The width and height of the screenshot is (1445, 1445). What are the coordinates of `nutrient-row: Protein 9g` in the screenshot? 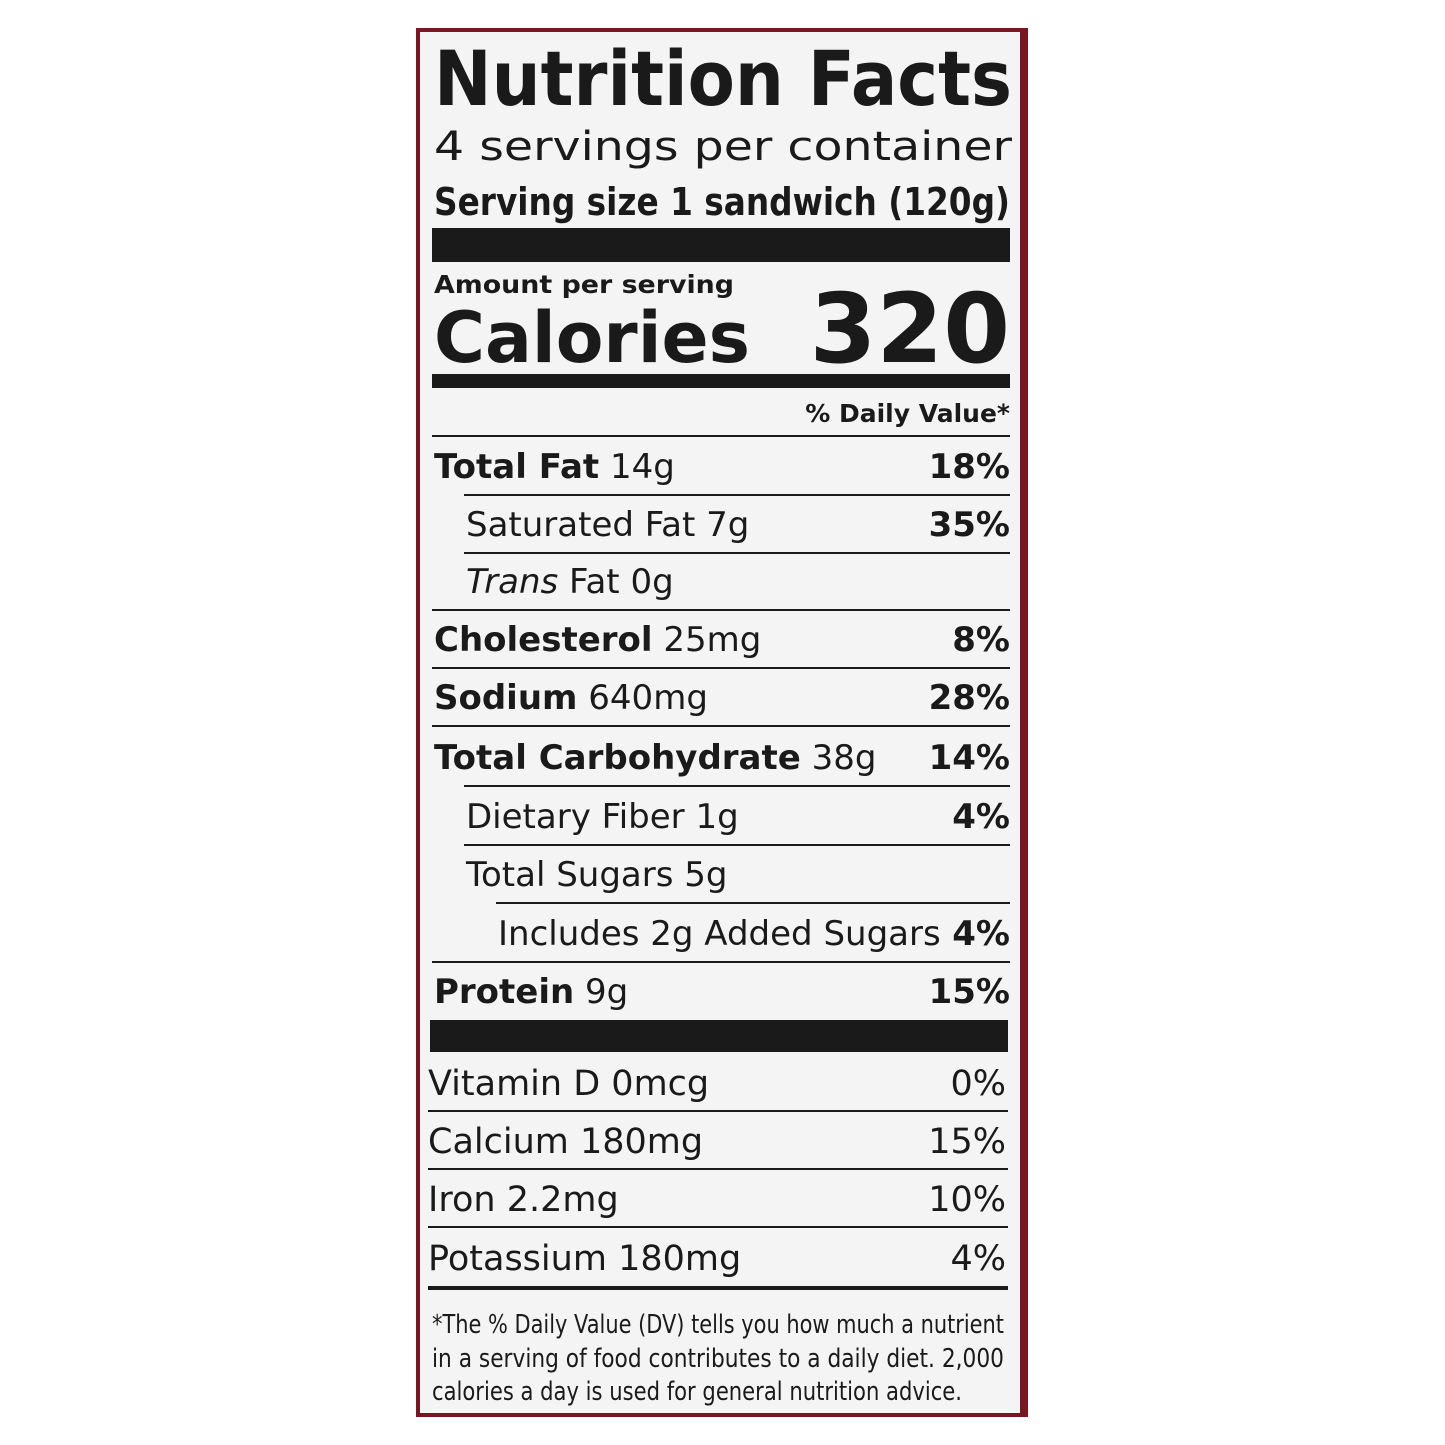 It's located at (531, 992).